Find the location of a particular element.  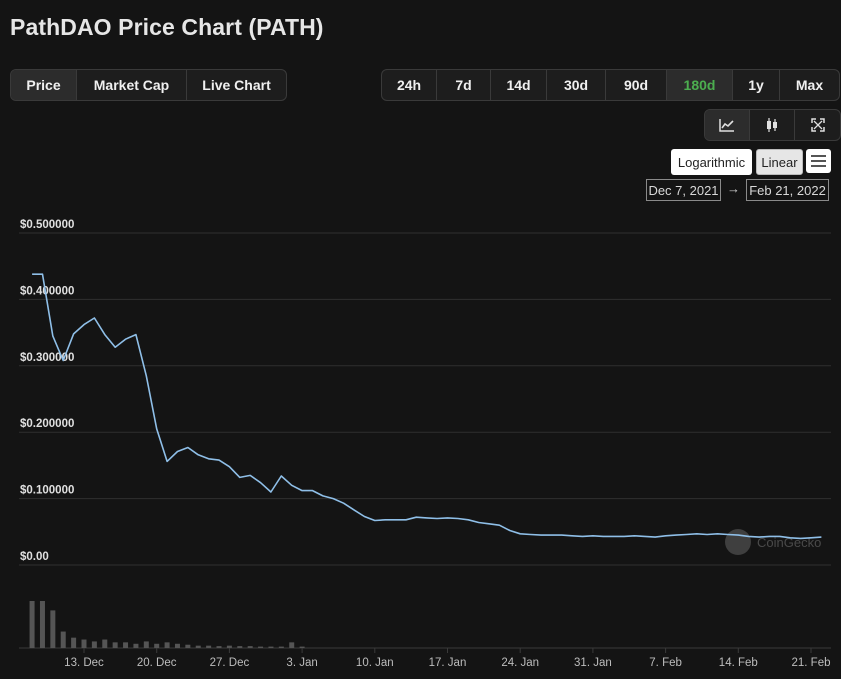

x-tick-label: 14. Feb is located at coordinates (738, 663).